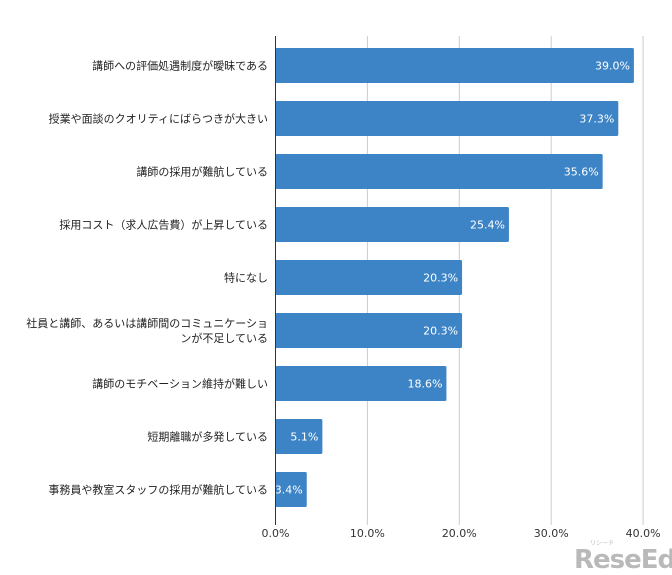  What do you see at coordinates (163, 225) in the screenshot?
I see `category-label: 採用コスト（求人広告費）が上昇している` at bounding box center [163, 225].